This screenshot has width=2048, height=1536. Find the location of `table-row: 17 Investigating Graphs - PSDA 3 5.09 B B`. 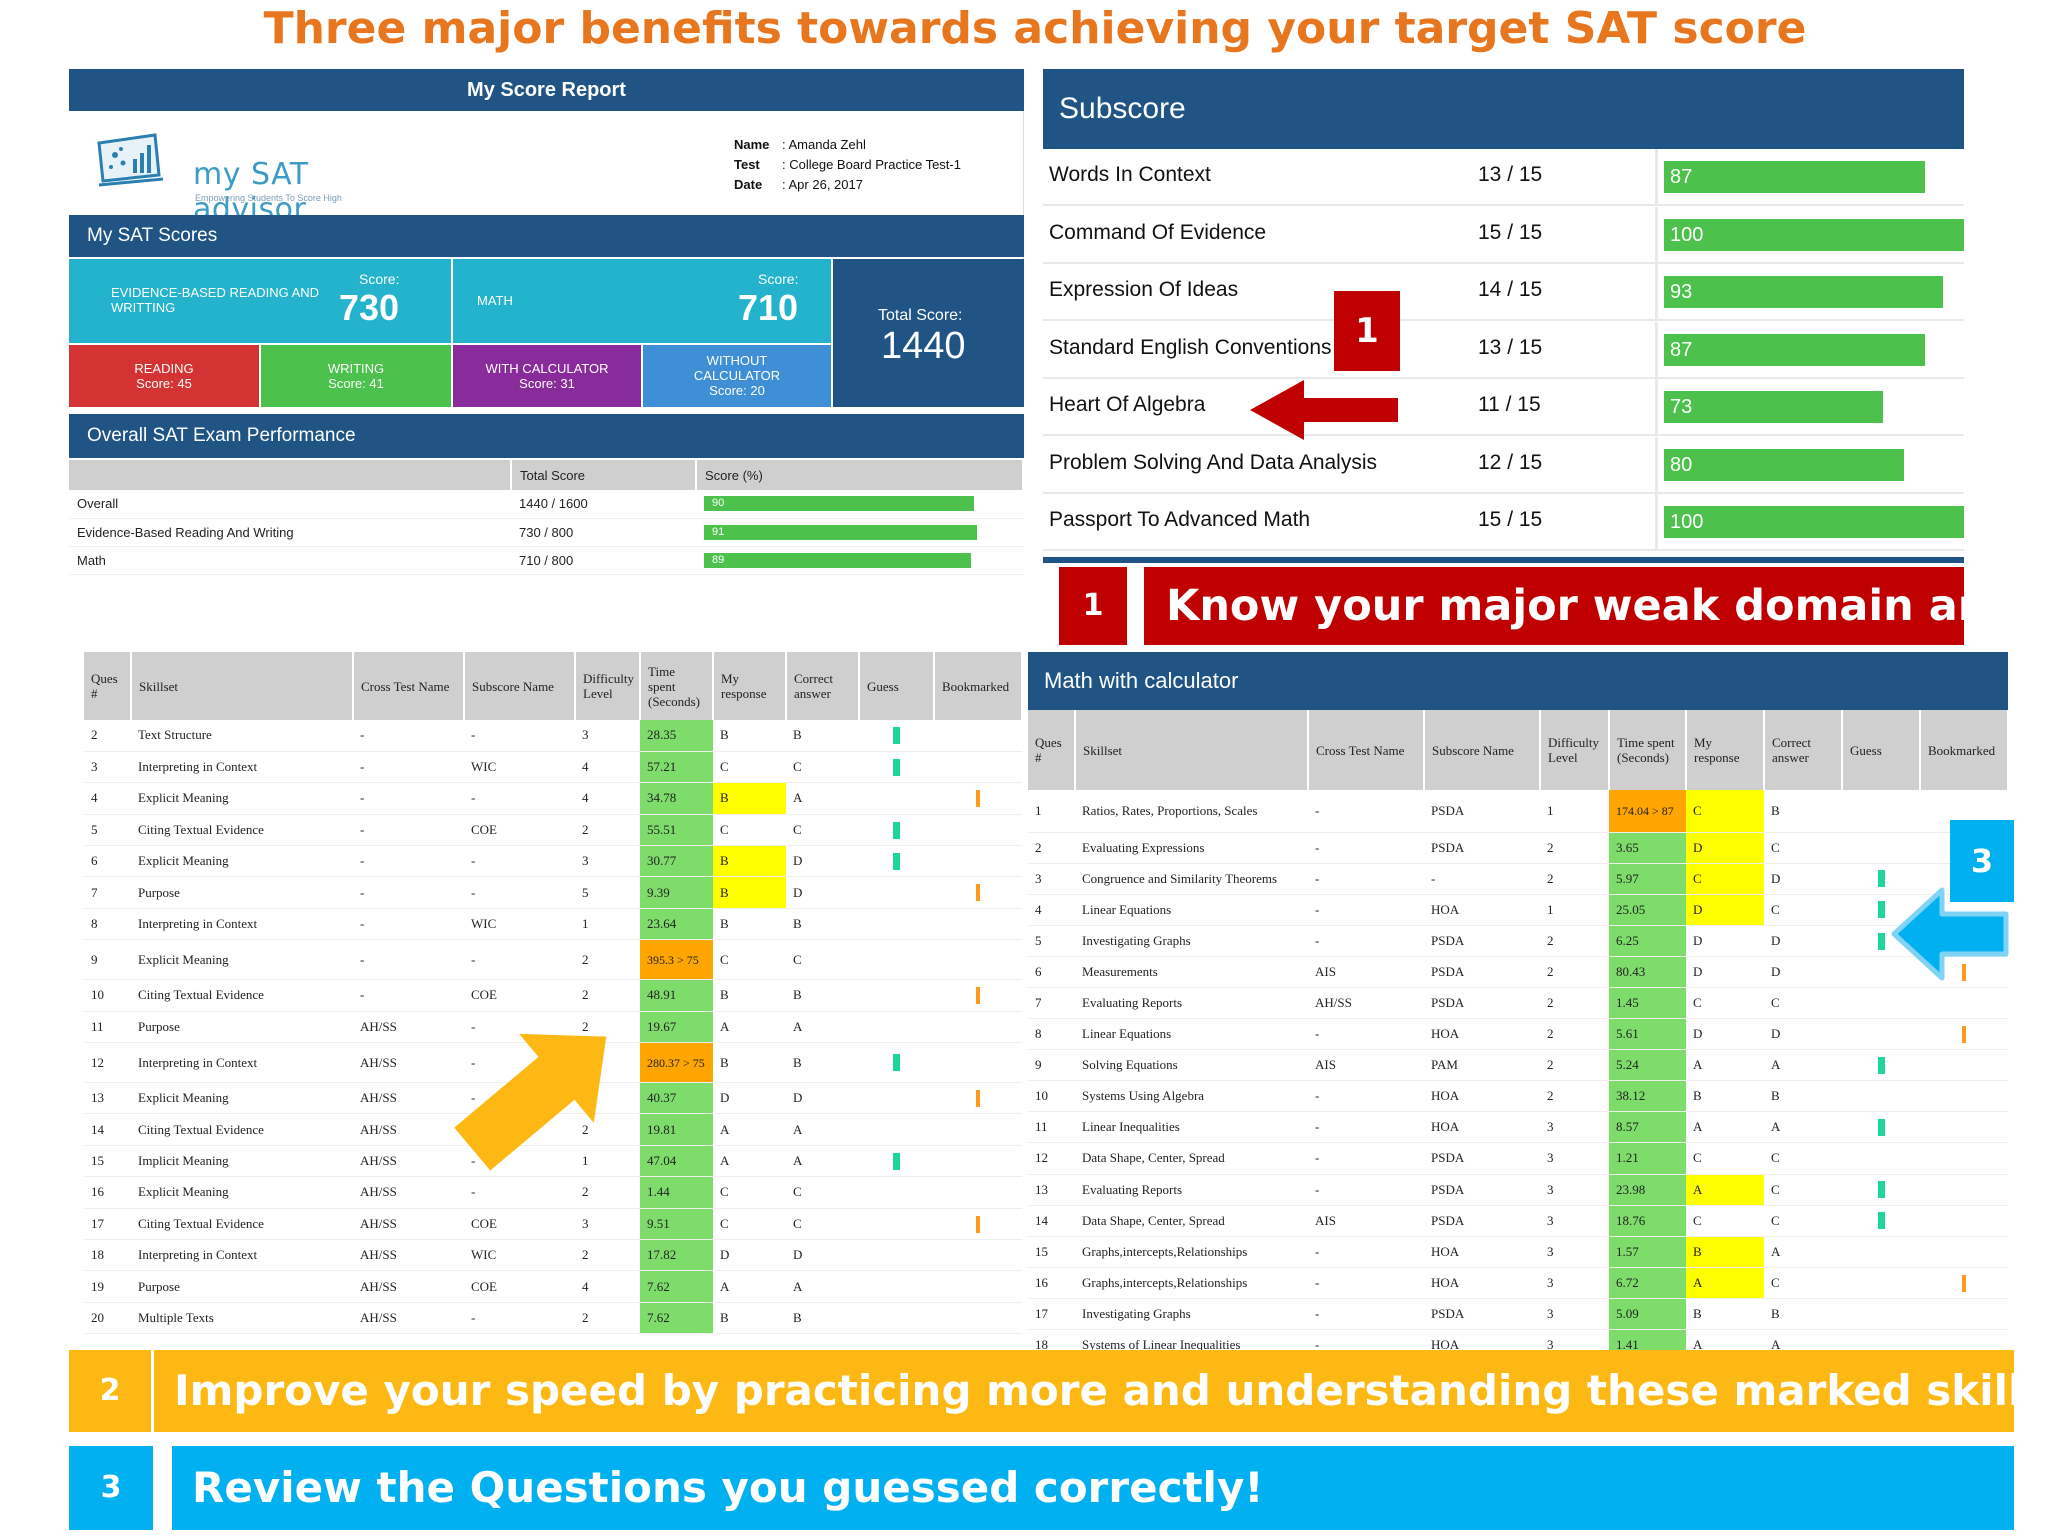

table-row: 17 Investigating Graphs - PSDA 3 5.09 B B is located at coordinates (1518, 1314).